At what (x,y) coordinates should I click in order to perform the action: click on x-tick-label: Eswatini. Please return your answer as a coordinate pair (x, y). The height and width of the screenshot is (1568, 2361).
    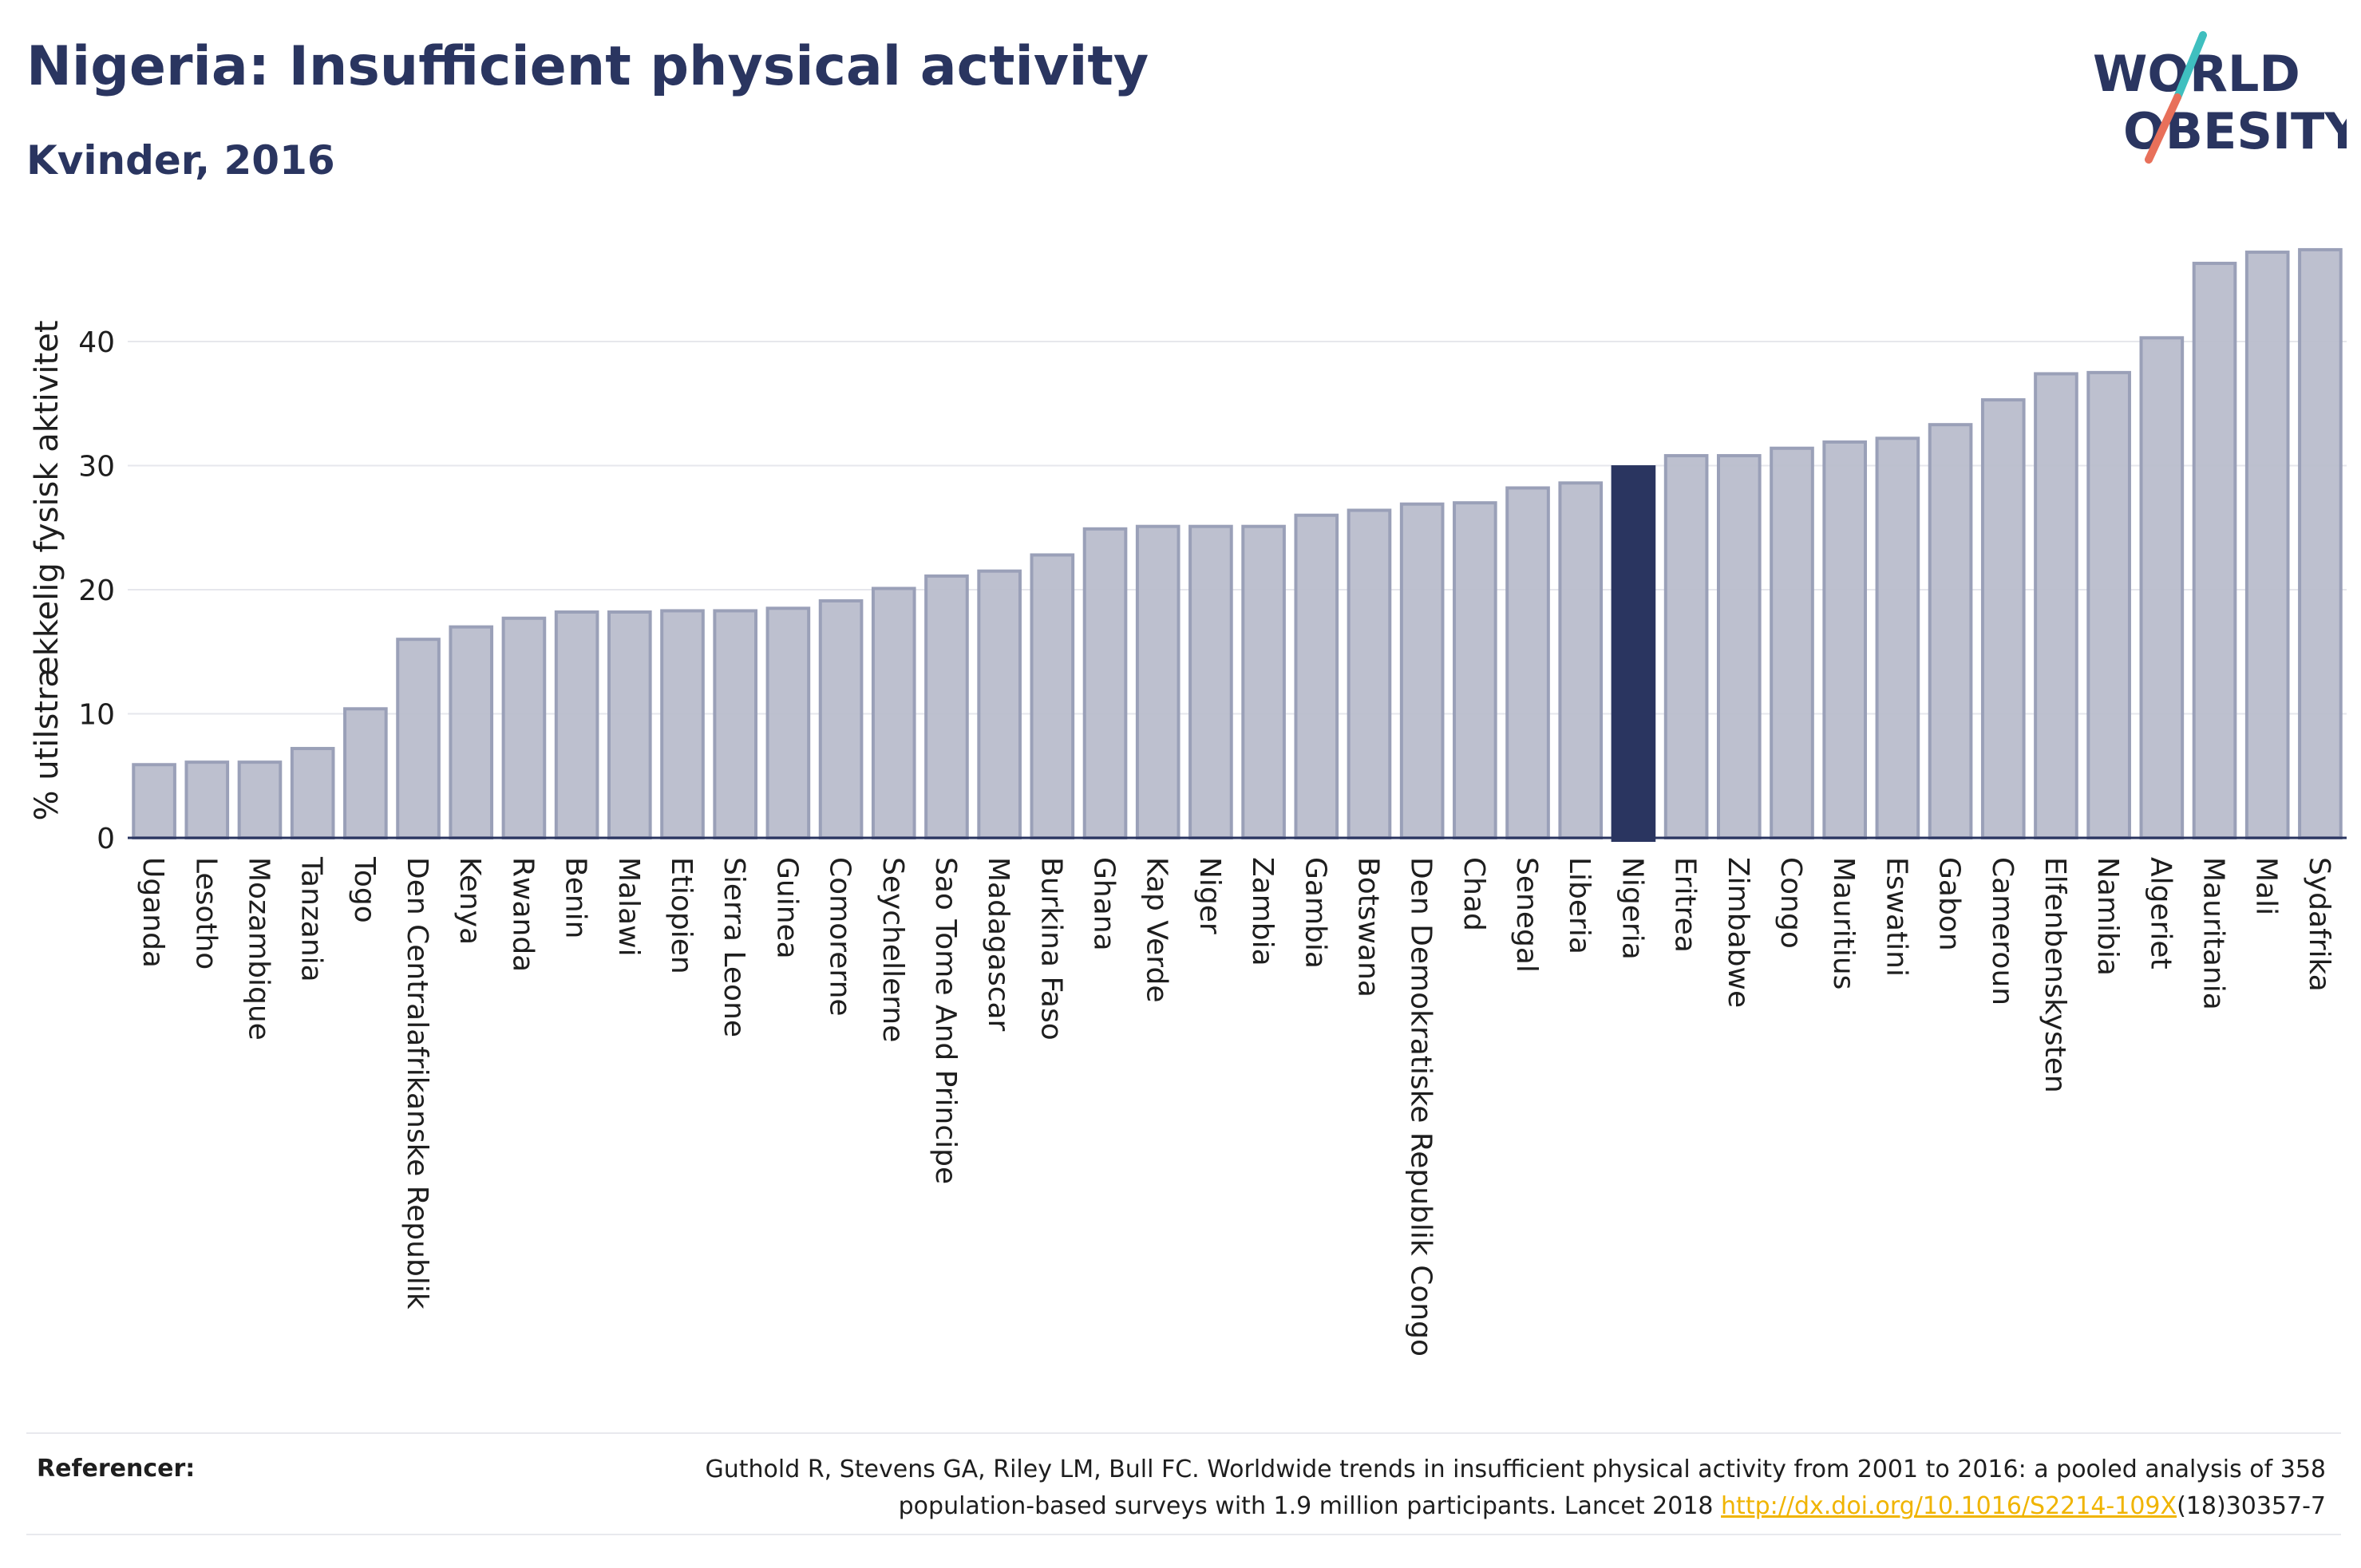
    Looking at the image, I should click on (1896, 917).